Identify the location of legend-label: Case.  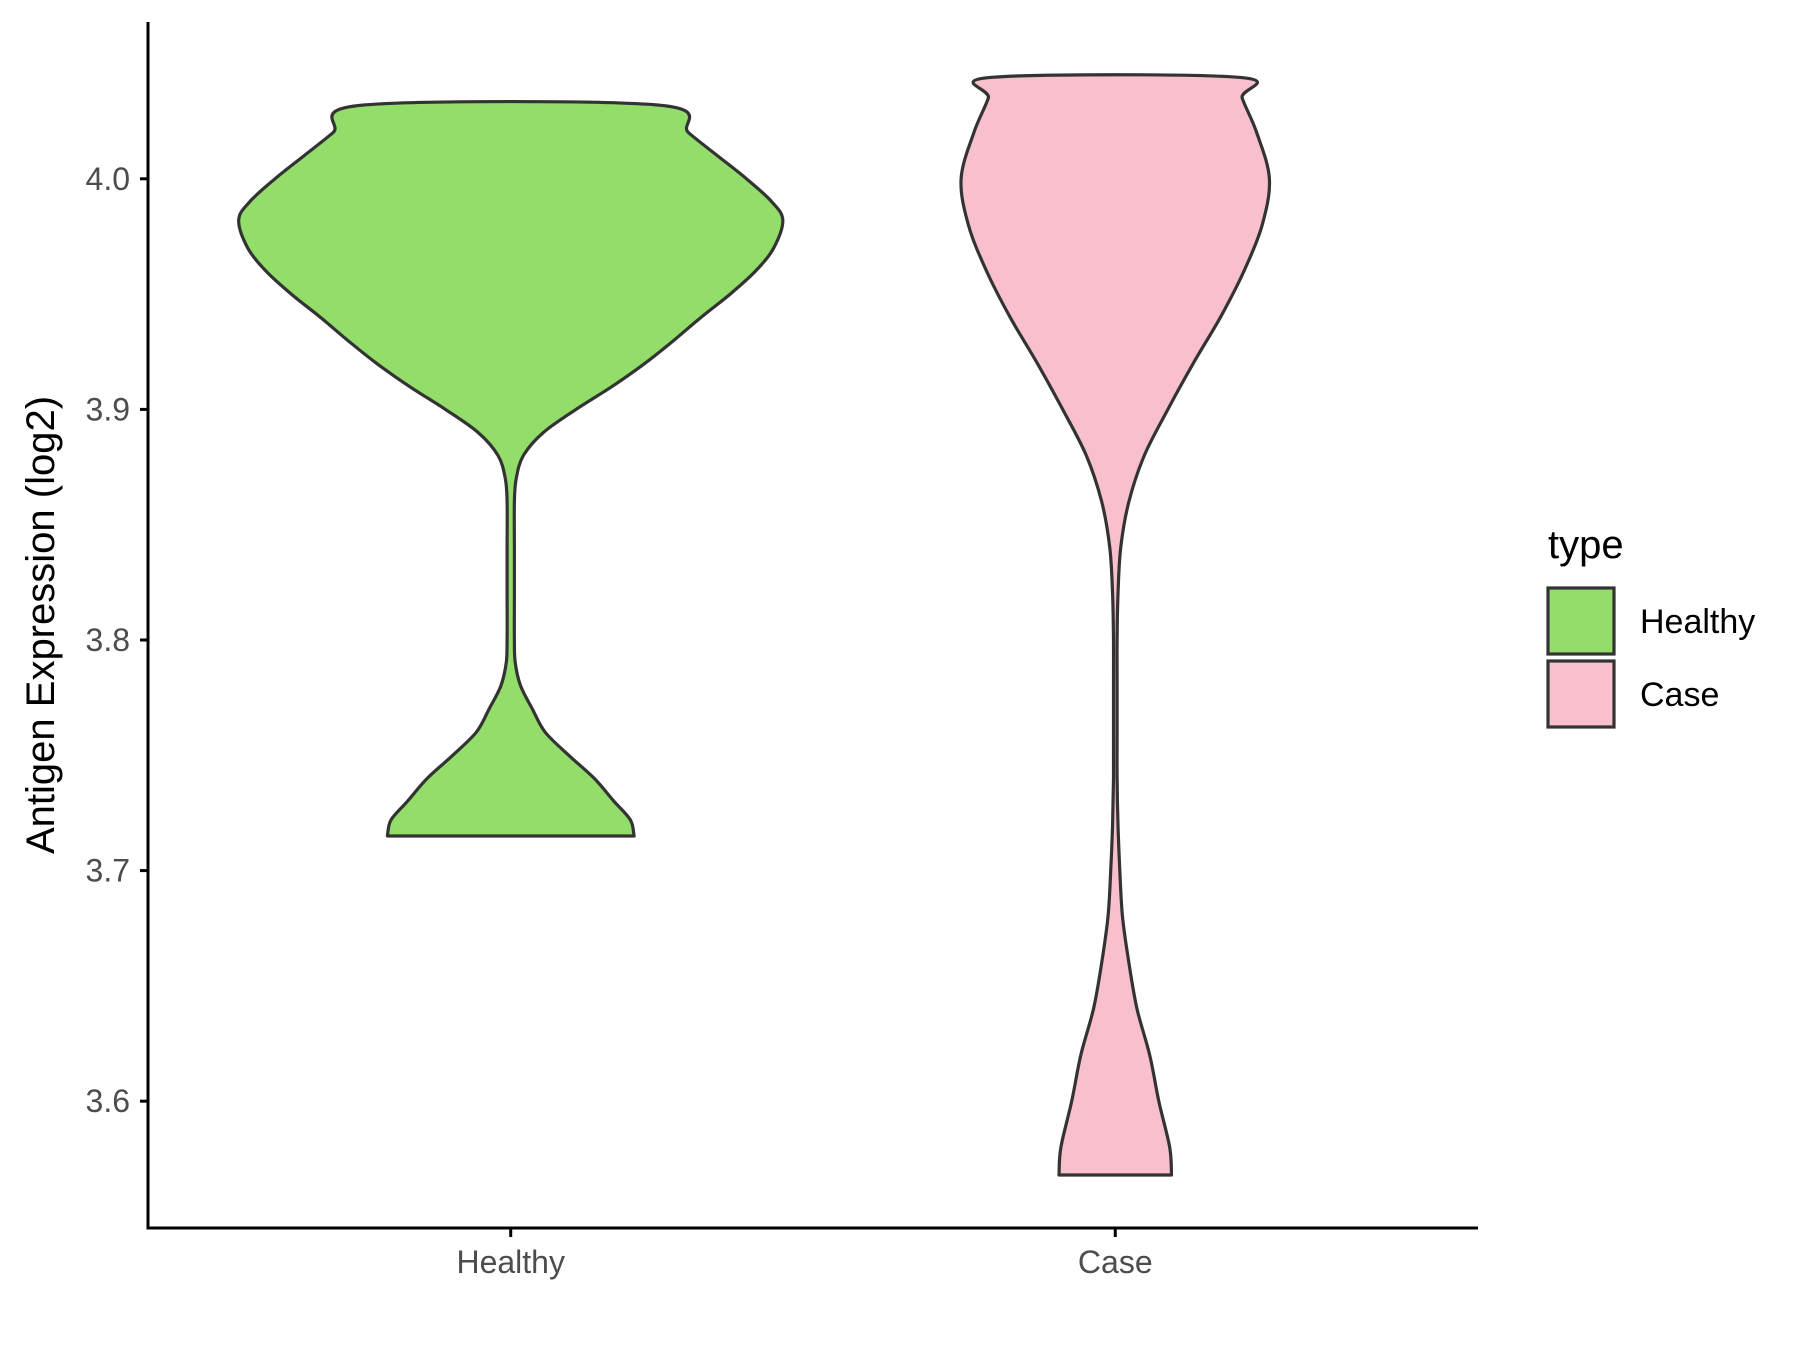
(1679, 695).